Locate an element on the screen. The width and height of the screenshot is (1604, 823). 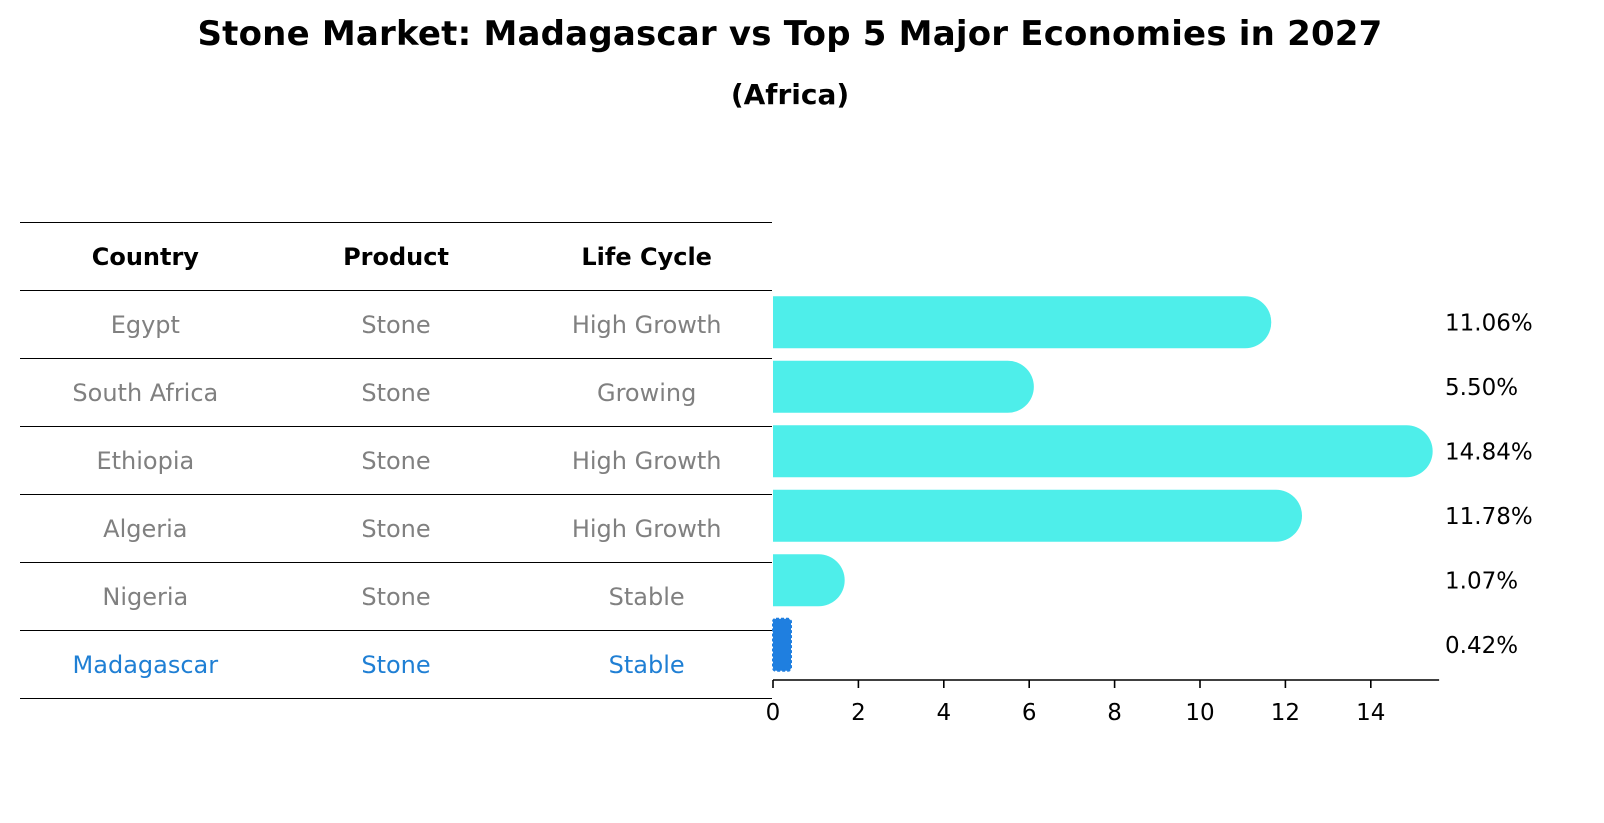
country-cell: South Africa is located at coordinates (145, 392).